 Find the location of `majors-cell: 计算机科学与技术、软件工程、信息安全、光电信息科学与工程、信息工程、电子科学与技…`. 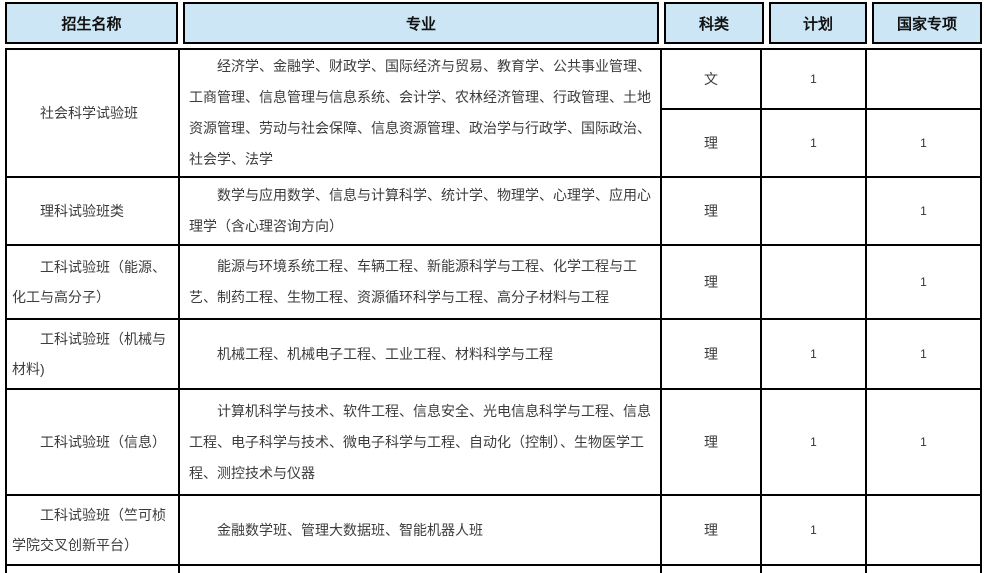

majors-cell: 计算机科学与技术、软件工程、信息安全、光电信息科学与工程、信息工程、电子科学与技… is located at coordinates (420, 442).